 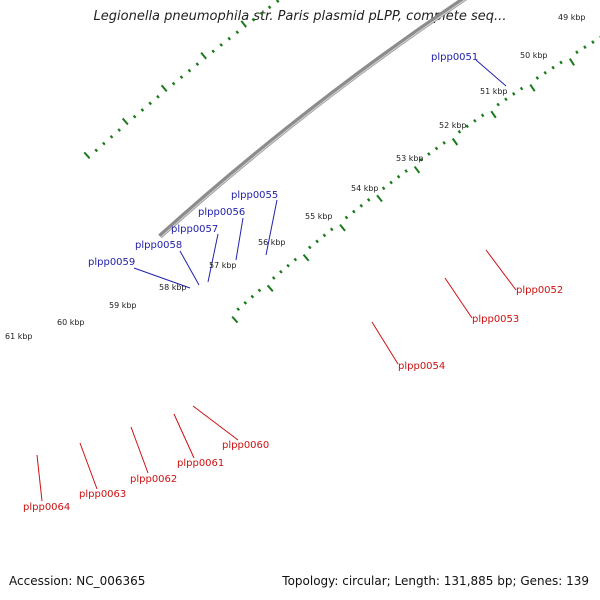 I want to click on locus-label-plpp0056: plpp0056, so click(x=221, y=212).